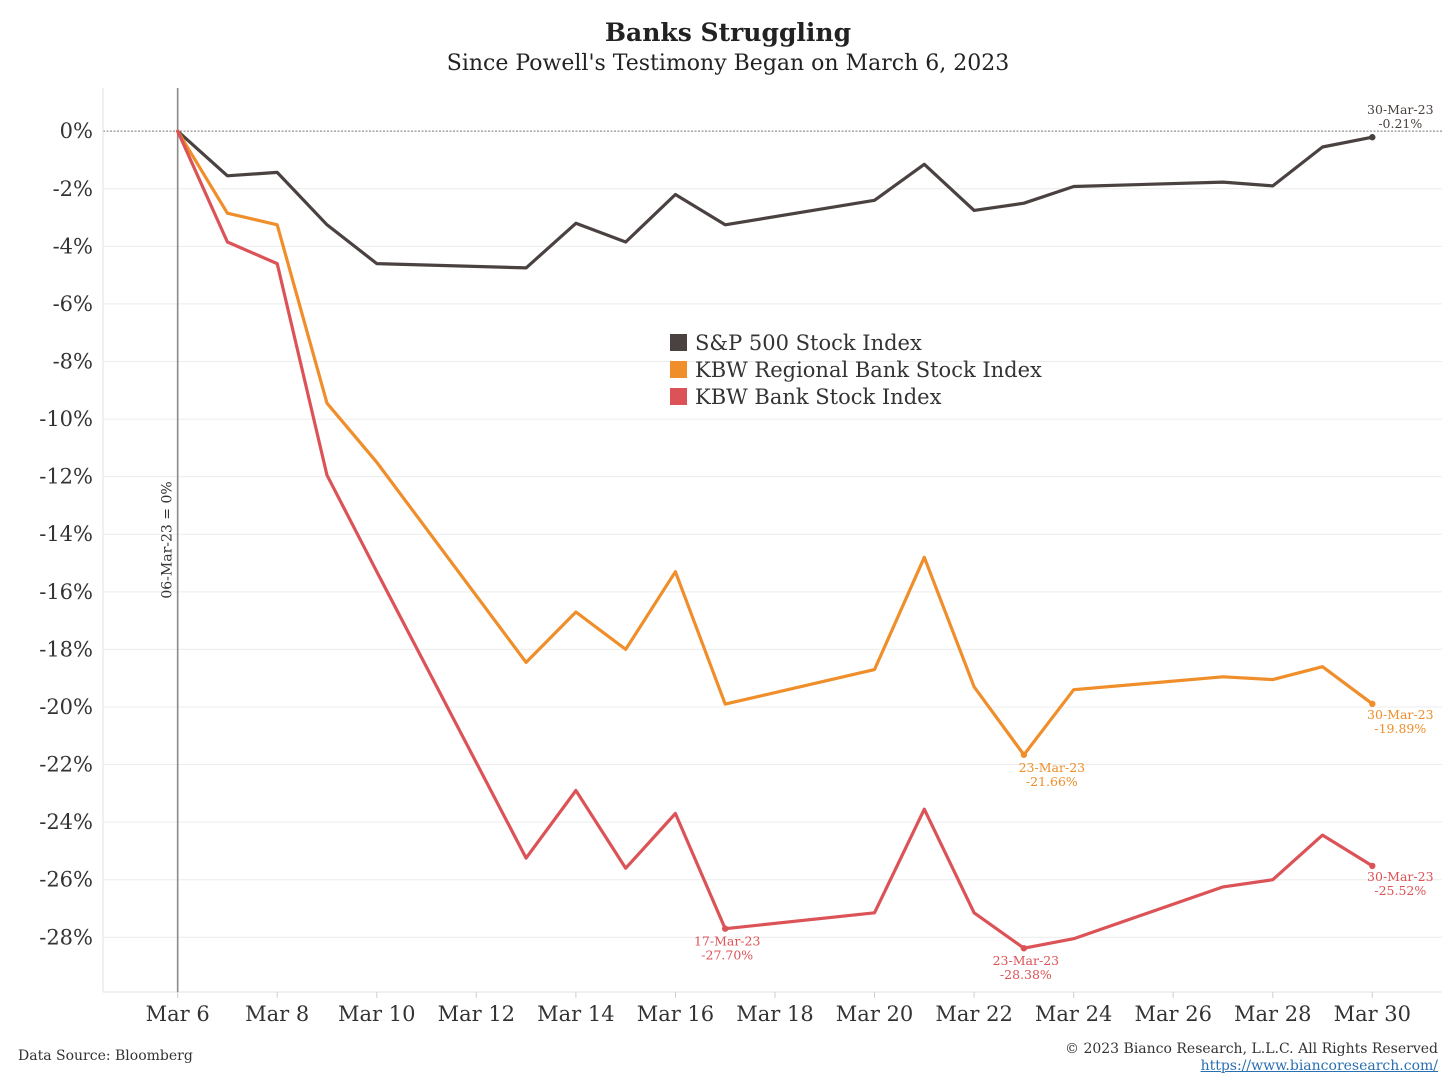 The width and height of the screenshot is (1456, 1092). I want to click on annotation-value-label: -0.21%, so click(1400, 123).